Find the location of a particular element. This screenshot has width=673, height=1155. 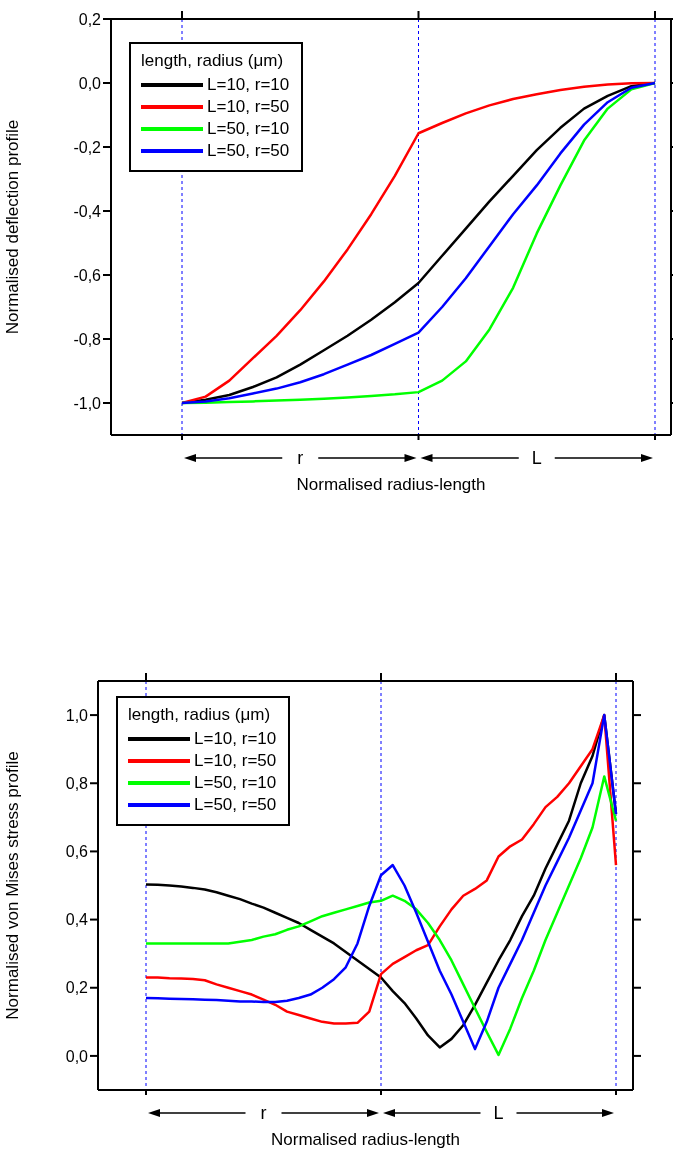

y-tick-label: 0,4 is located at coordinates (77, 920).